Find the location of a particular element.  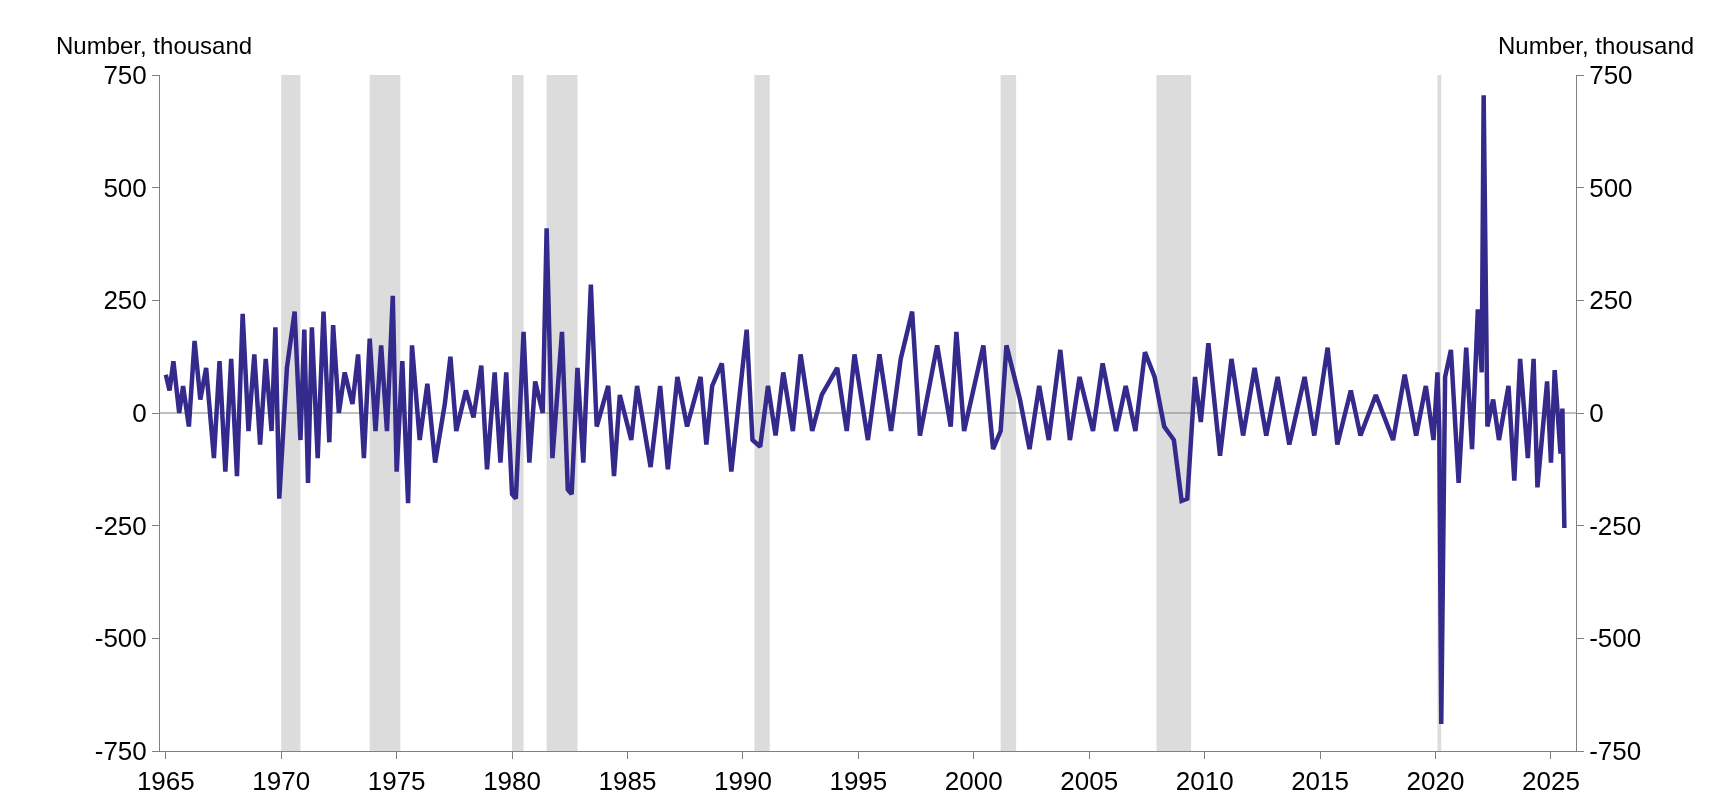

x-tick-label: 2010 is located at coordinates (1204, 781).